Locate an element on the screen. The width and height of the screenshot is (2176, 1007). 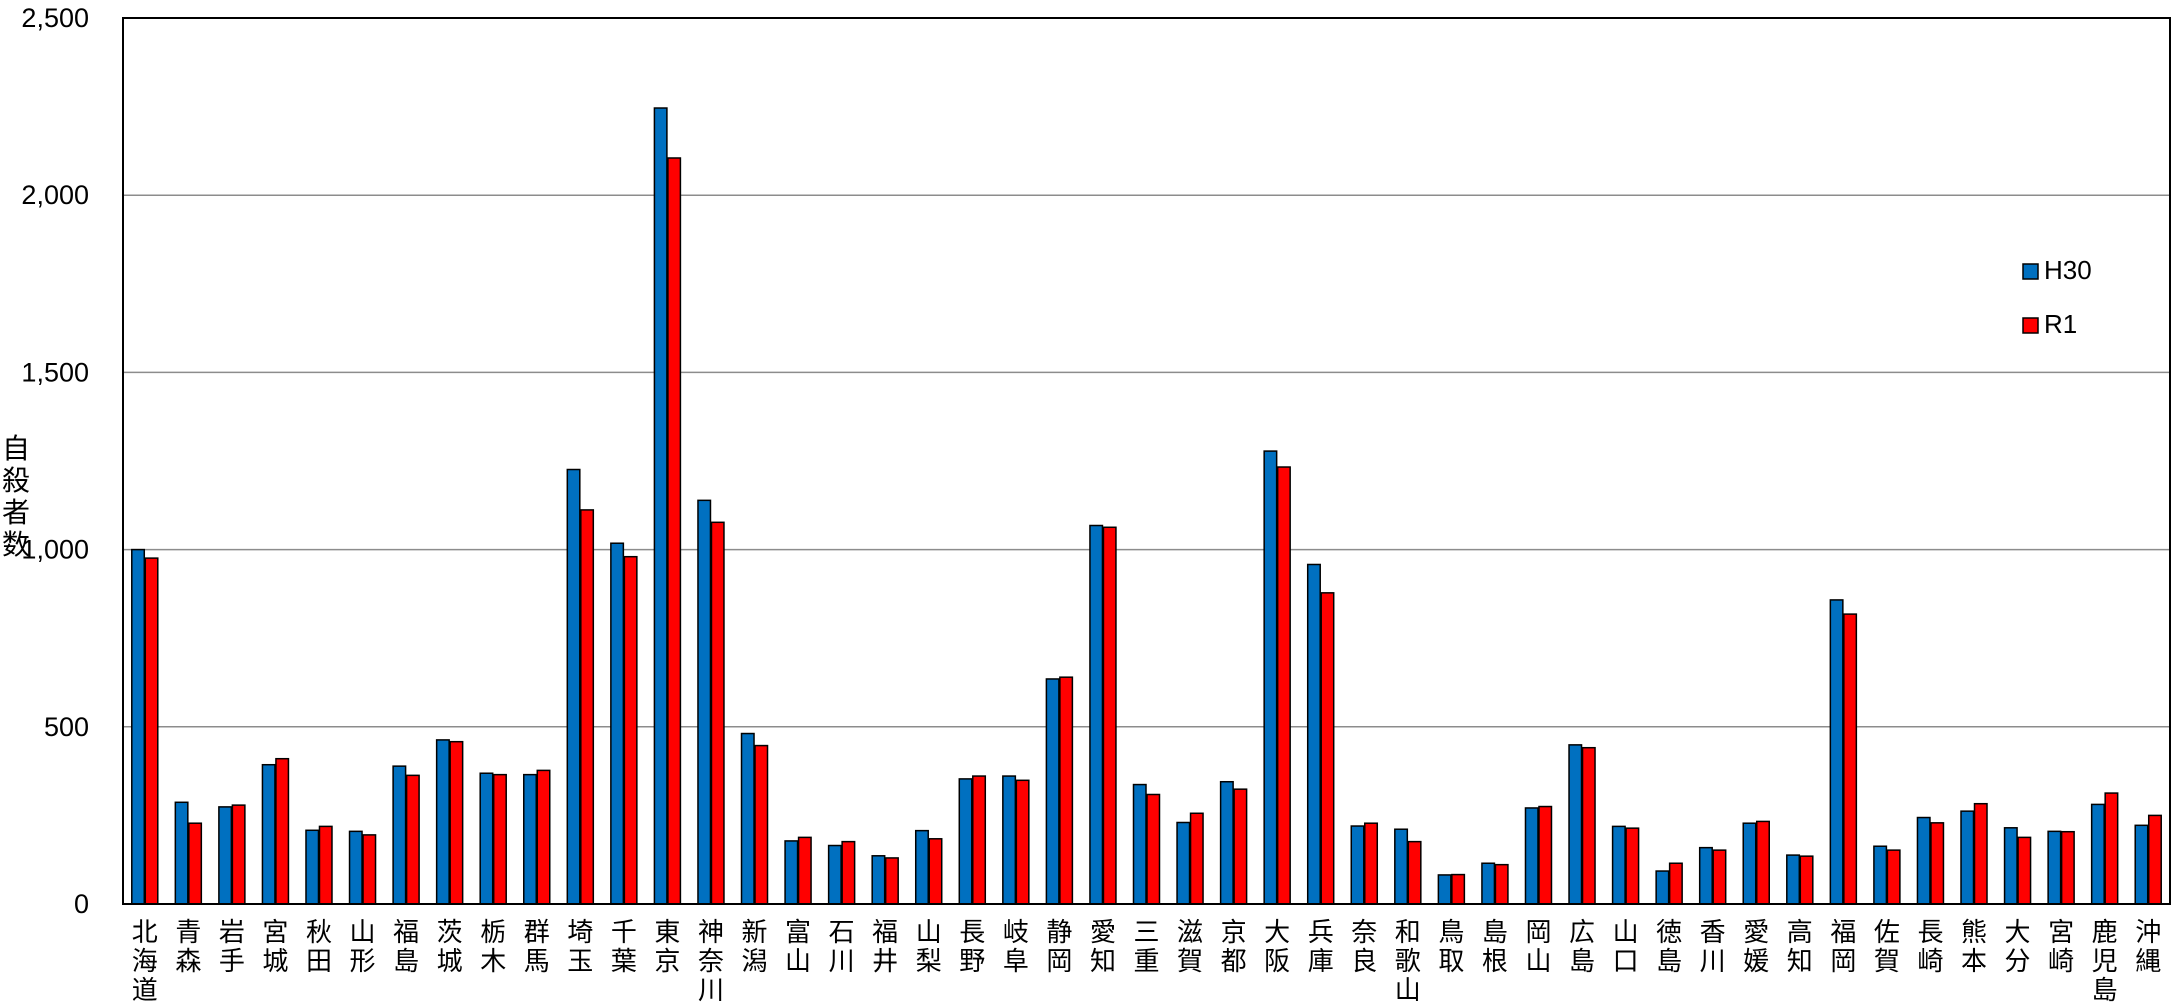
x-tick-label: 北海道 is located at coordinates (145, 962).